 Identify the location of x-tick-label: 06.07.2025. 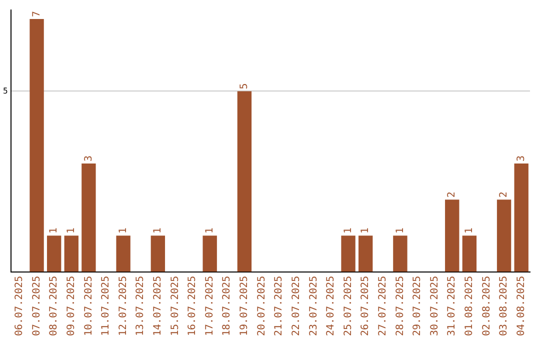
(20, 306).